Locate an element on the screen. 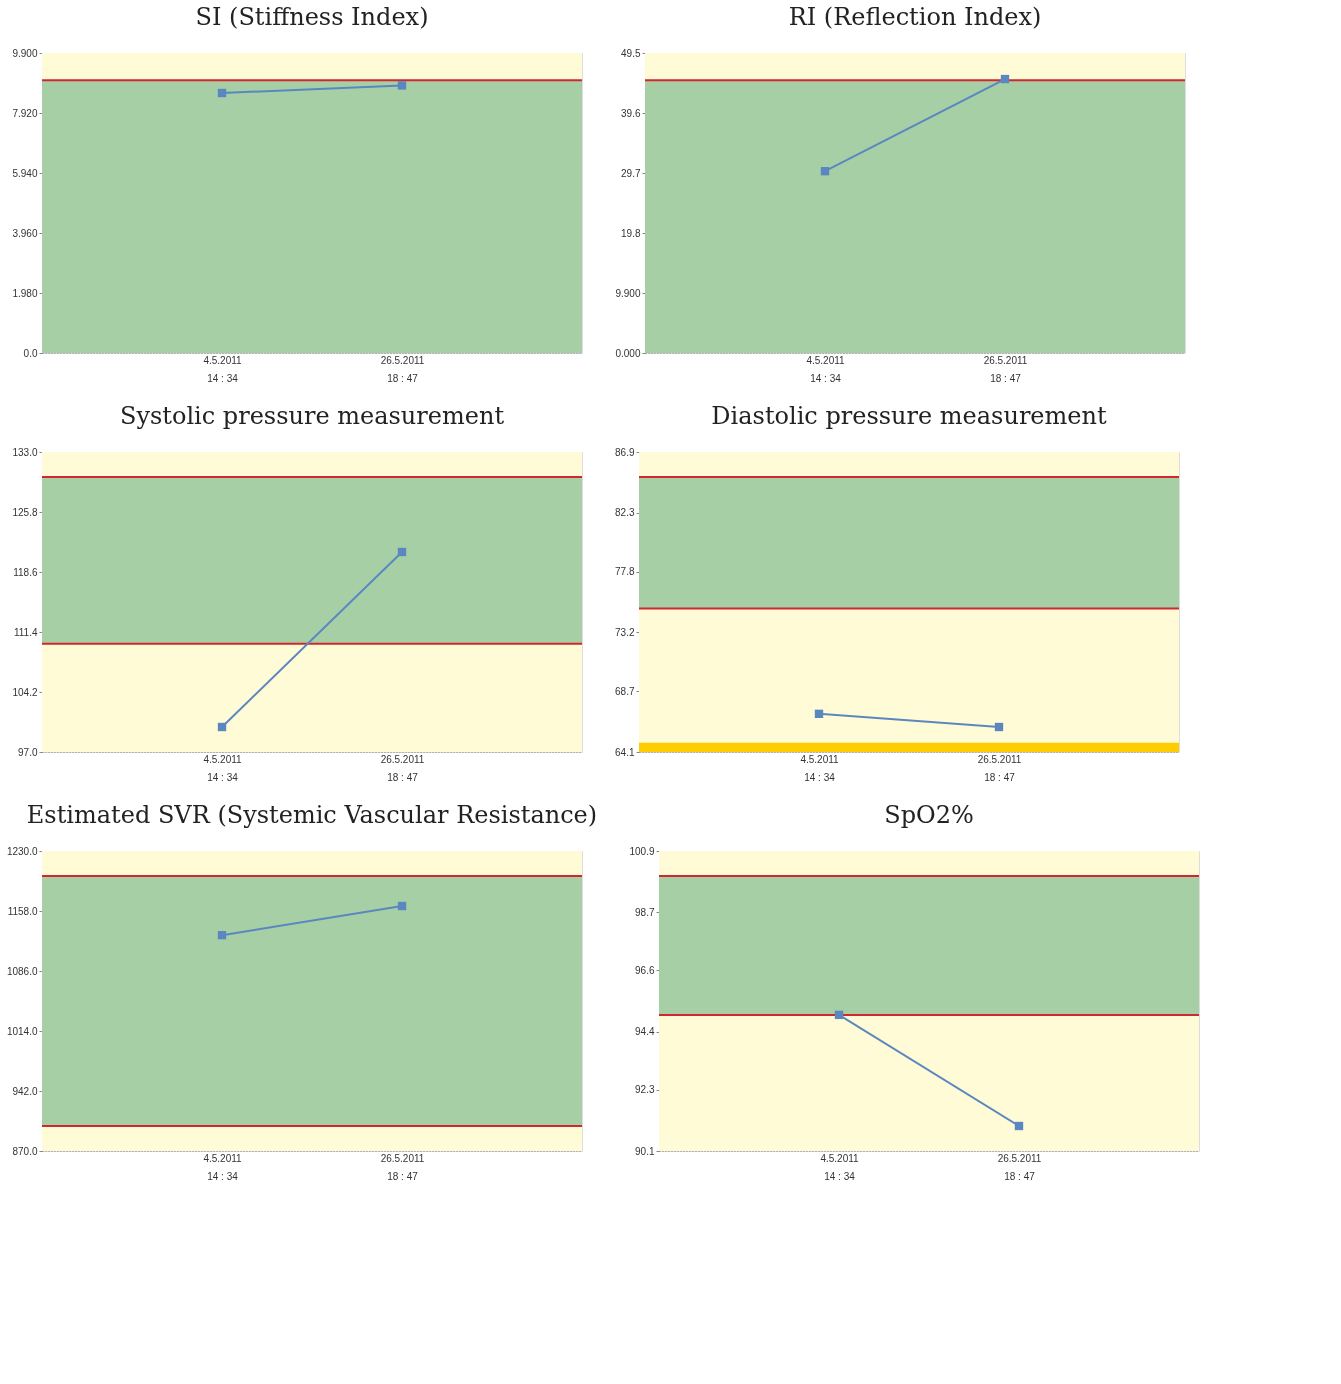 This screenshot has height=1384, width=1341. y-tick-label: 100.9 is located at coordinates (642, 851).